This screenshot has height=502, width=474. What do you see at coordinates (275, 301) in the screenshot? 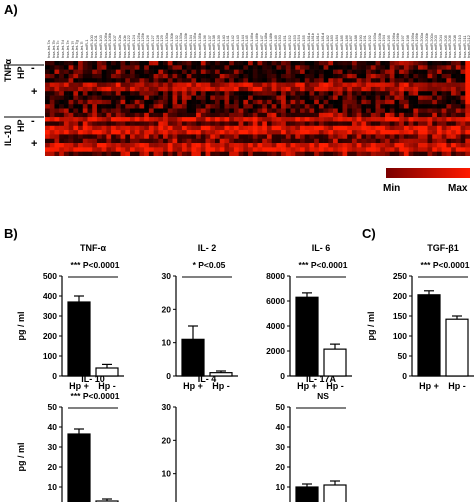
I see `y-tick-label: 6000` at bounding box center [275, 301].